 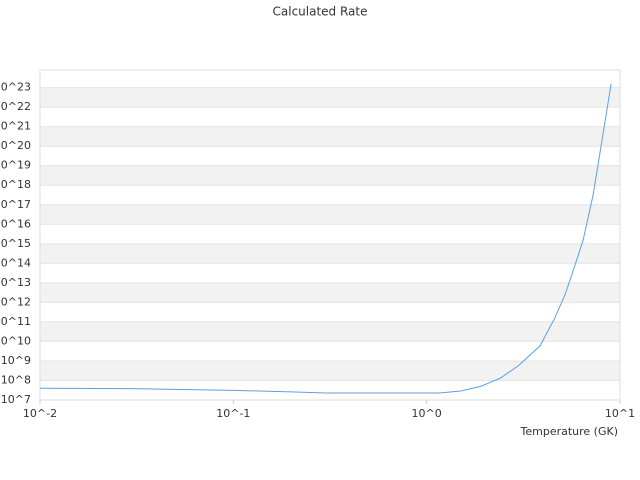 What do you see at coordinates (16, 399) in the screenshot?
I see `y-tick-label: 10^7` at bounding box center [16, 399].